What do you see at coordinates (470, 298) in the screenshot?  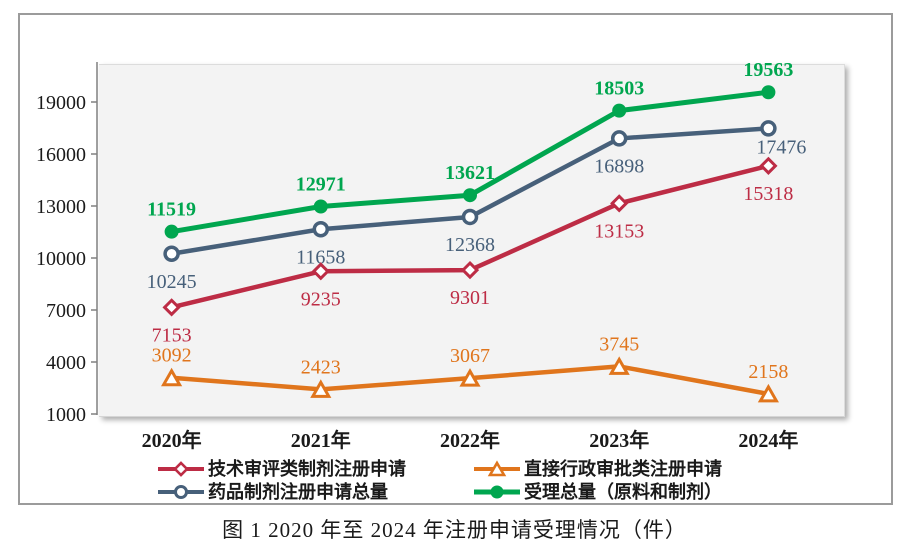 I see `data-label-tech-review-preparation-2: 9301` at bounding box center [470, 298].